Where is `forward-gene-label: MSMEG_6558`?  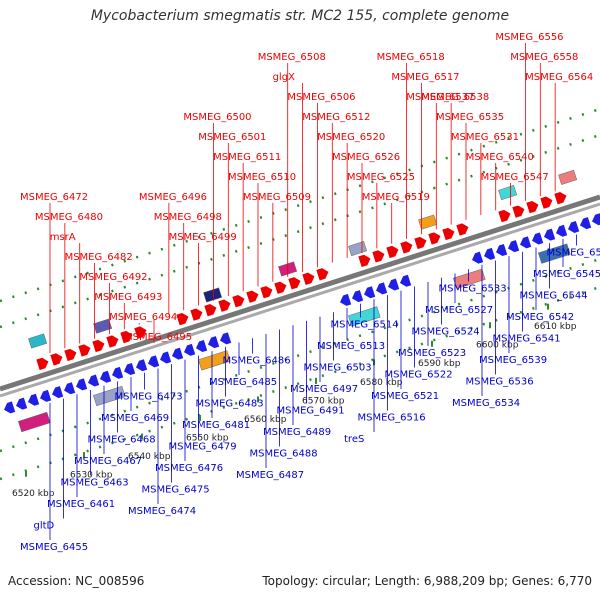 forward-gene-label: MSMEG_6558 is located at coordinates (544, 57).